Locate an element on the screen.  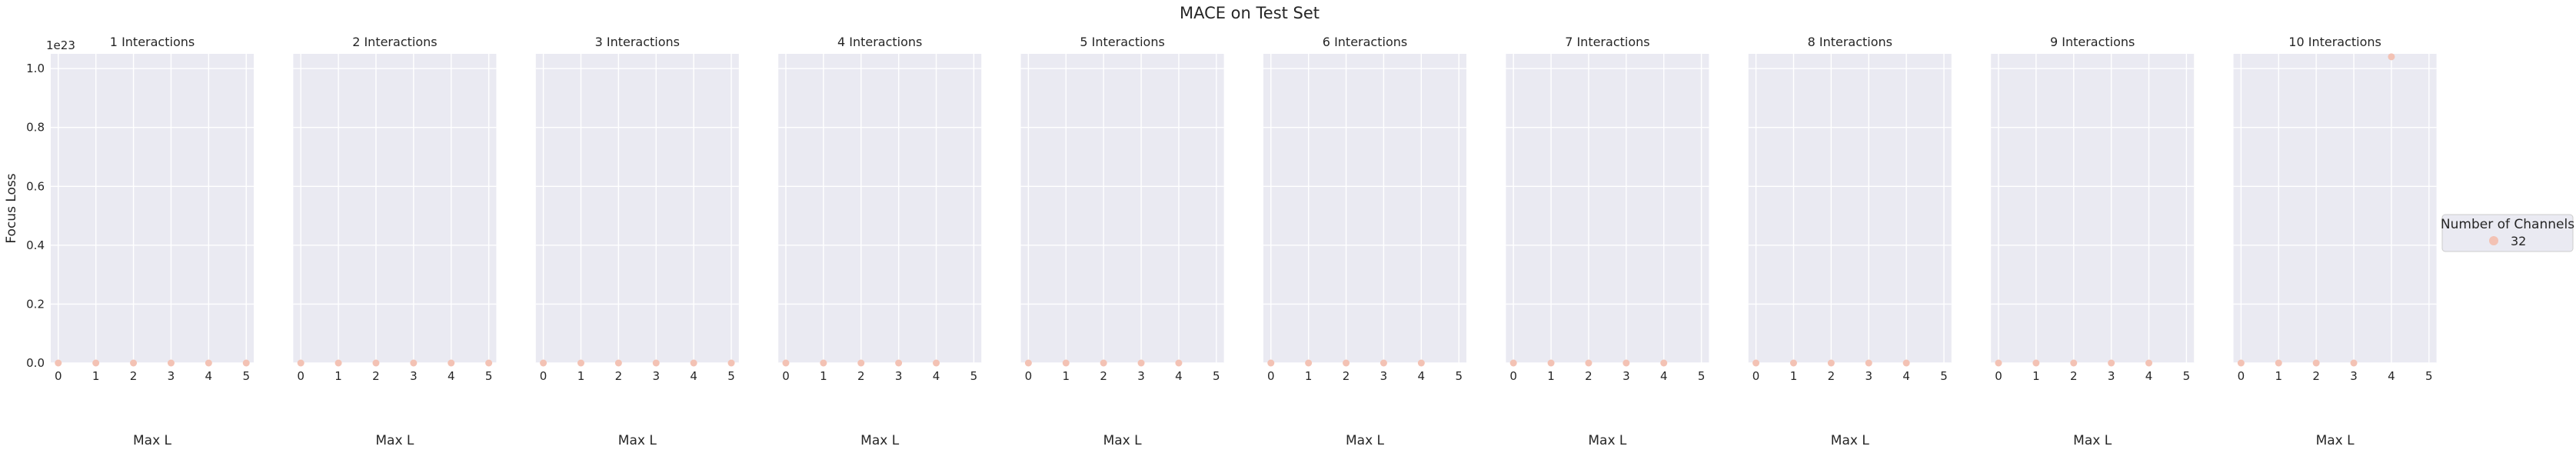
panel-title: 4 Interactions is located at coordinates (879, 42).